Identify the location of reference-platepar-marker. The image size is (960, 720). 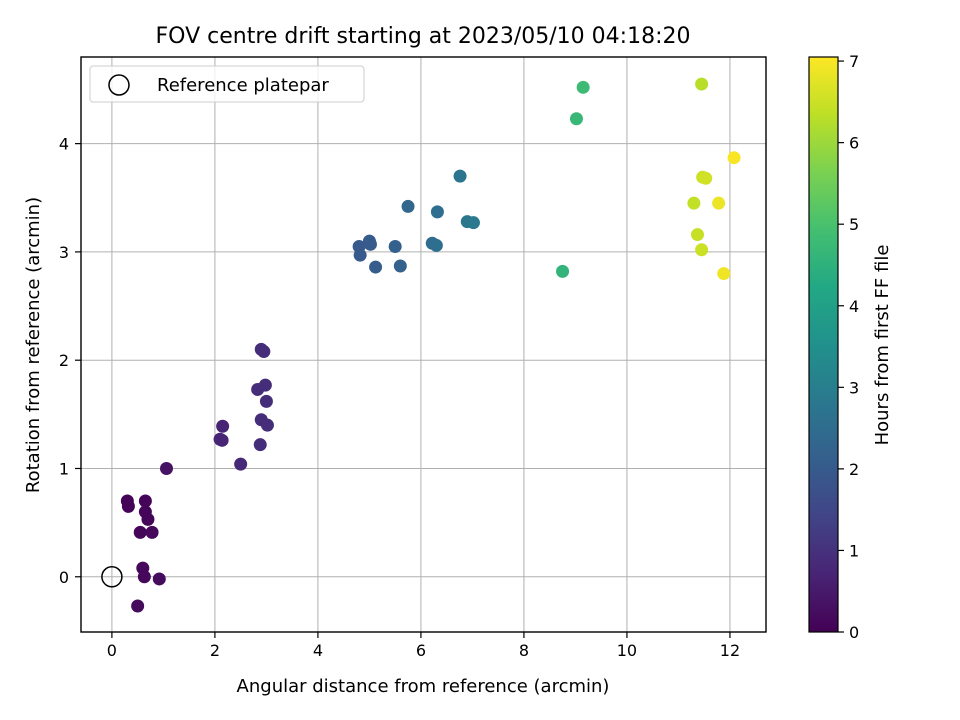
(112, 577).